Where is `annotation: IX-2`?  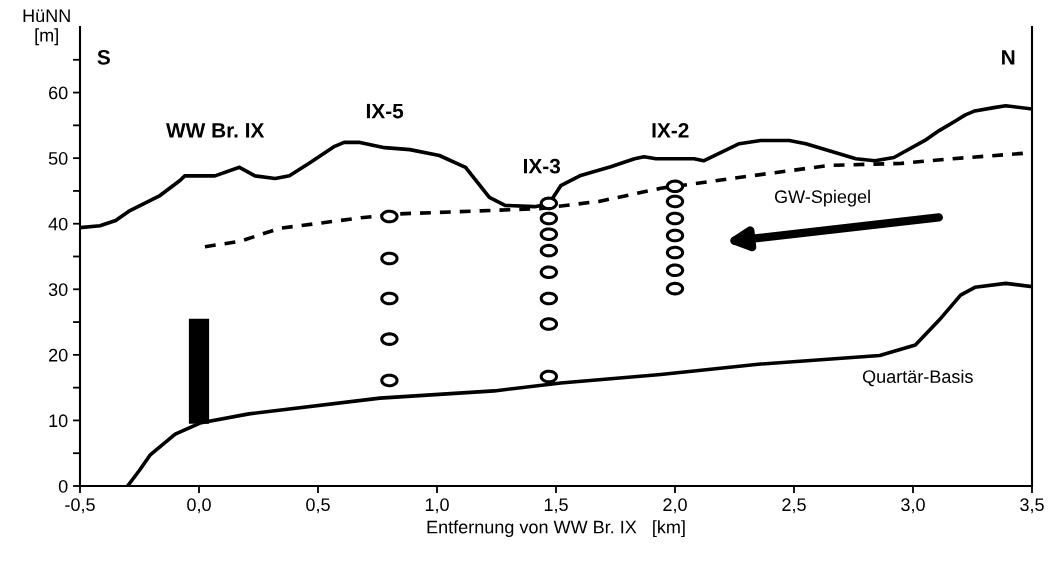
annotation: IX-2 is located at coordinates (670, 130).